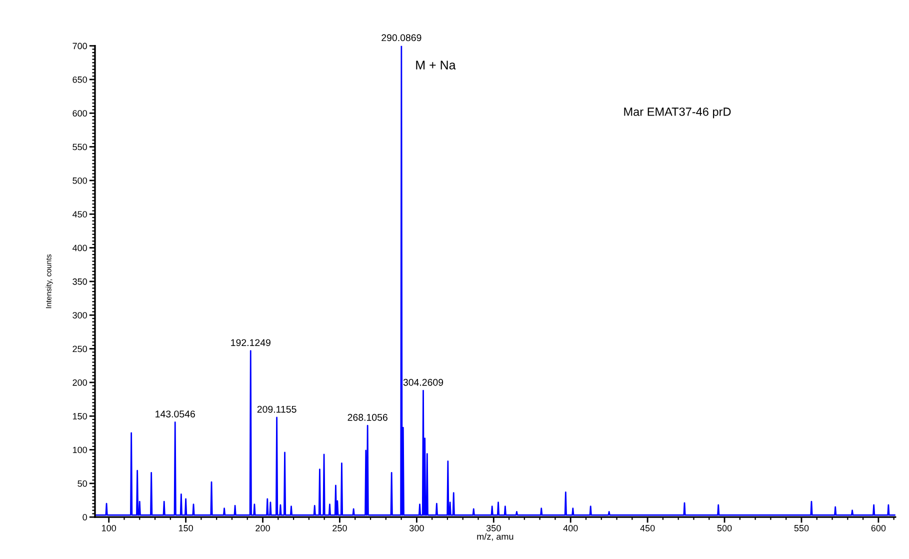 This screenshot has height=559, width=909. Describe the element at coordinates (185, 528) in the screenshot. I see `x-tick-label: 150` at that location.